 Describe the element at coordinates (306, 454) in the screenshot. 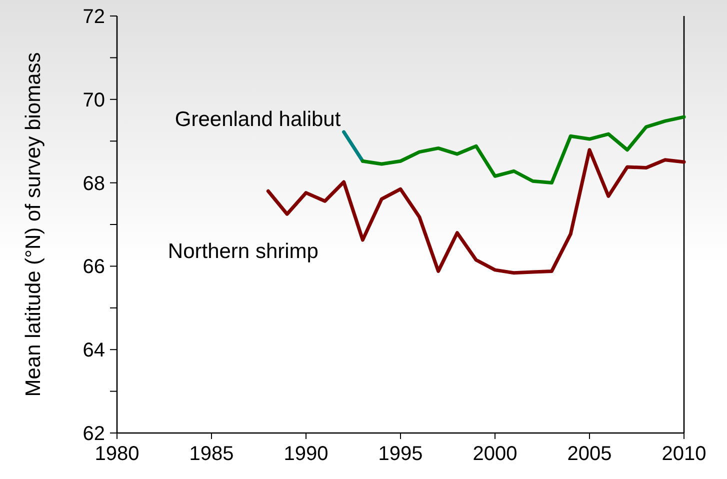

I see `x-tick-label: 1990` at that location.